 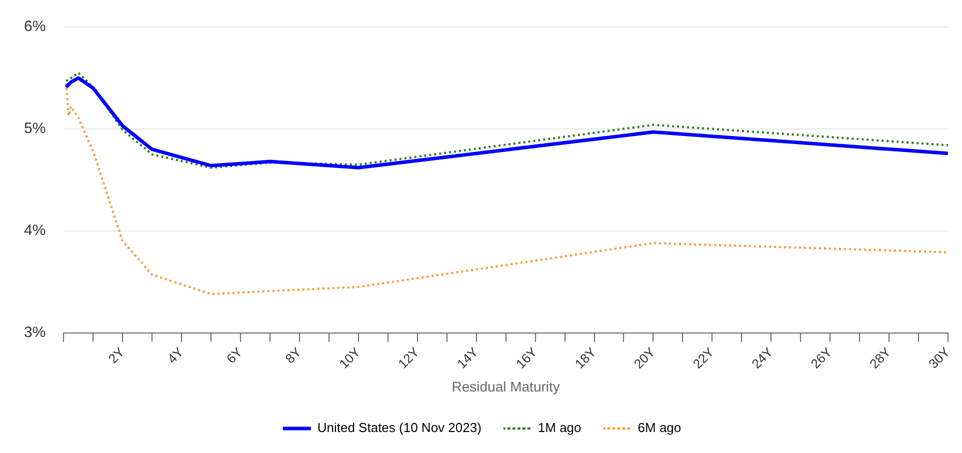 What do you see at coordinates (293, 355) in the screenshot?
I see `x-tick-label: 8Y` at bounding box center [293, 355].